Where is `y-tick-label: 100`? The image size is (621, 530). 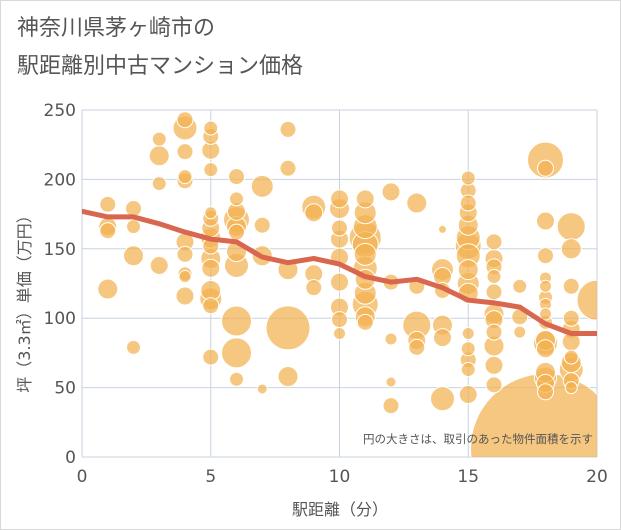 y-tick-label: 100 is located at coordinates (60, 319).